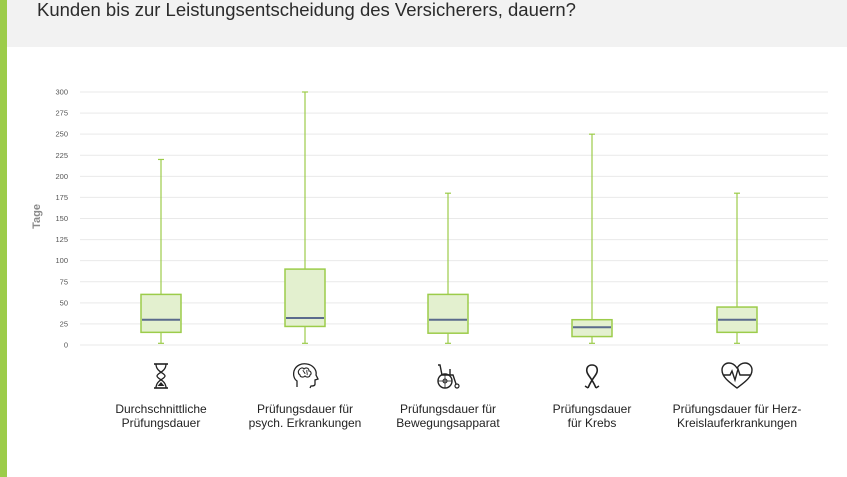  I want to click on y-tick-label: 275, so click(61, 113).